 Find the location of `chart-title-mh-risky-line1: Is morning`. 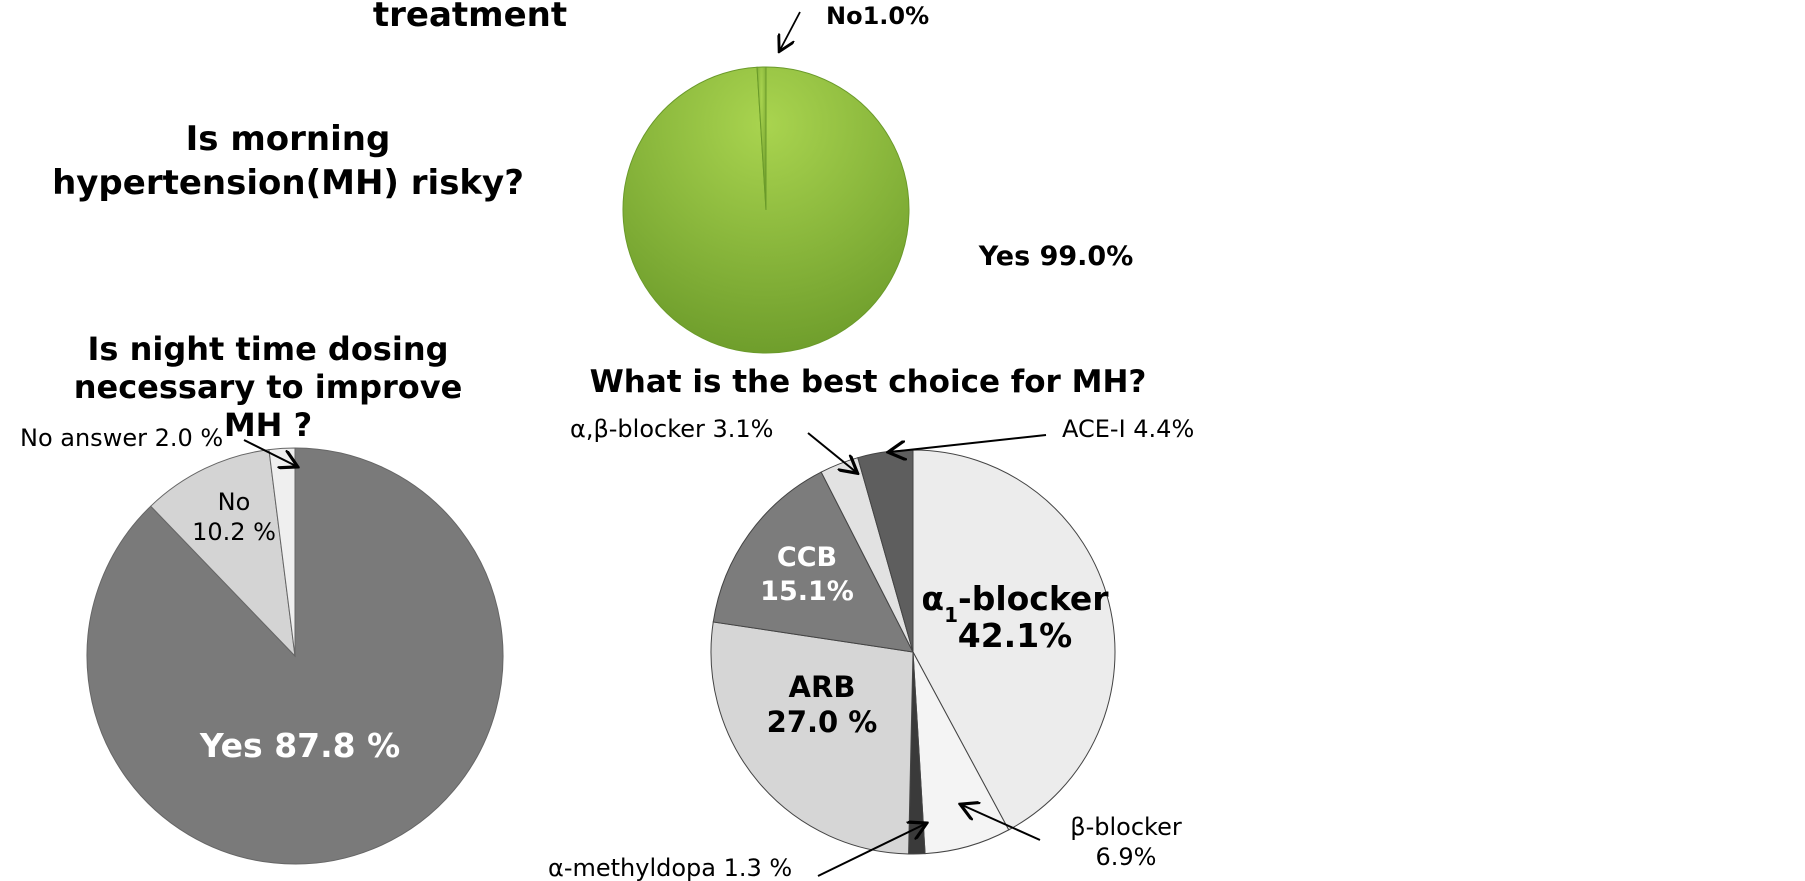

chart-title-mh-risky-line1: Is morning is located at coordinates (288, 139).